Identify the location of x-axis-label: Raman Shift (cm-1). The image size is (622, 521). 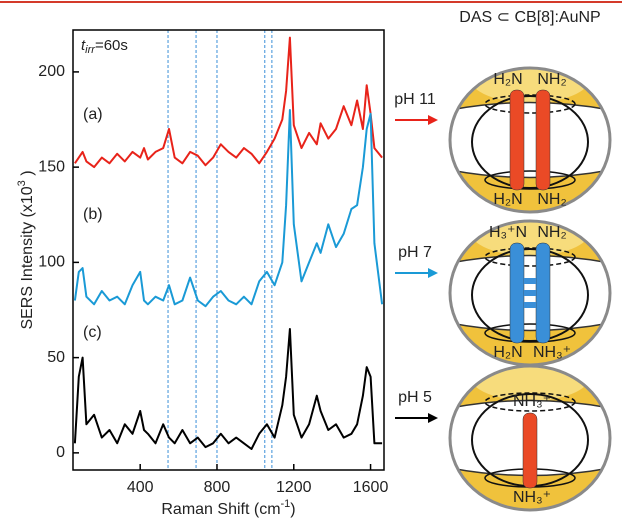
(228, 508).